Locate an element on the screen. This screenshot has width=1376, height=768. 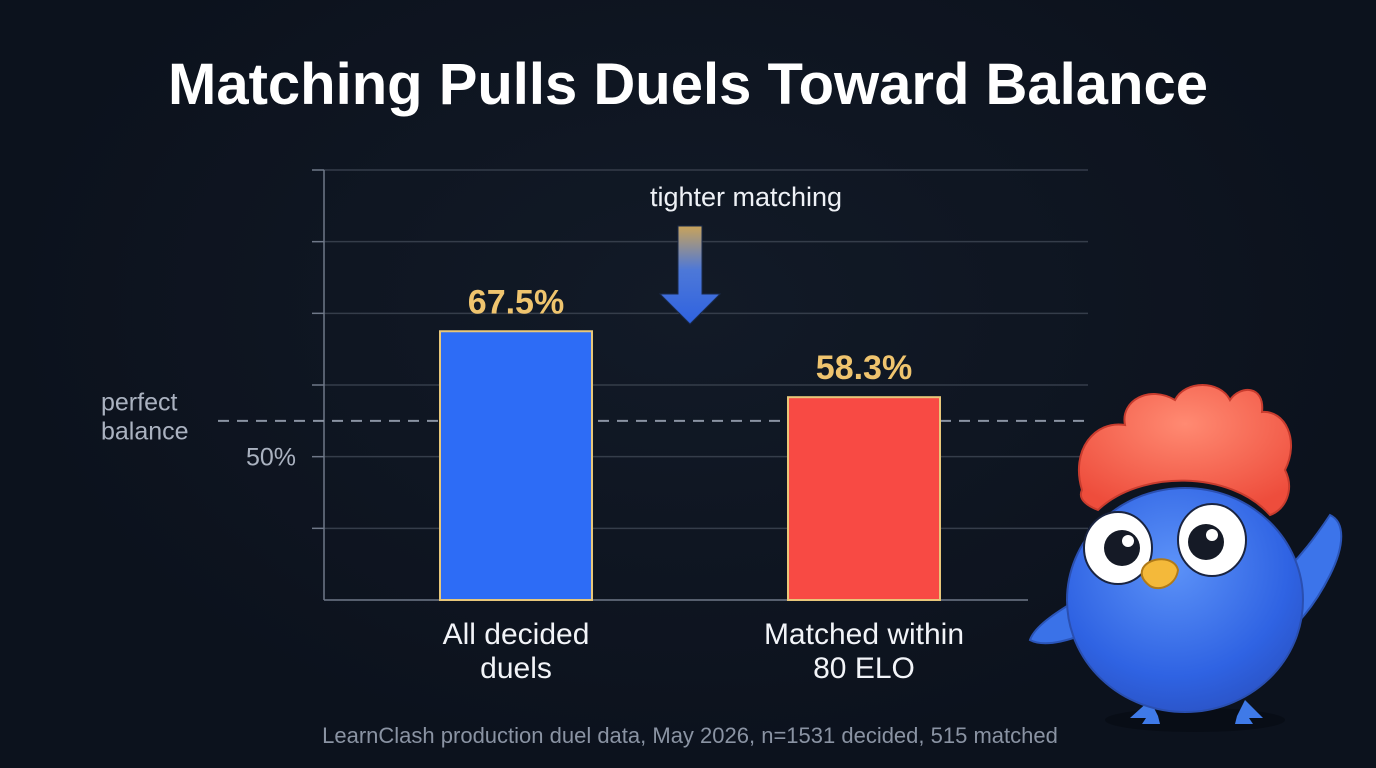
category-label: Matched within is located at coordinates (864, 634).